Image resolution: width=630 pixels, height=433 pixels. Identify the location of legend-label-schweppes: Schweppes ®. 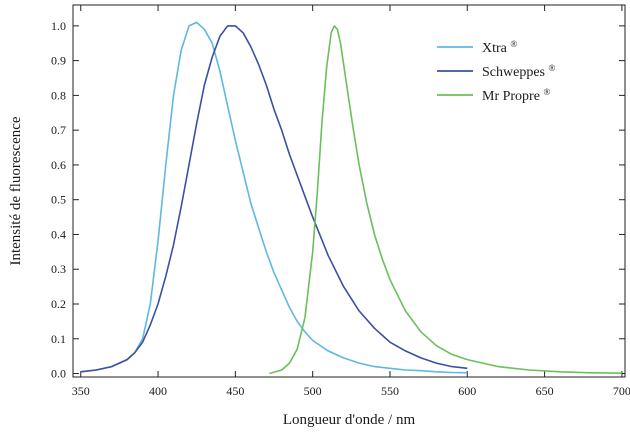
(519, 71).